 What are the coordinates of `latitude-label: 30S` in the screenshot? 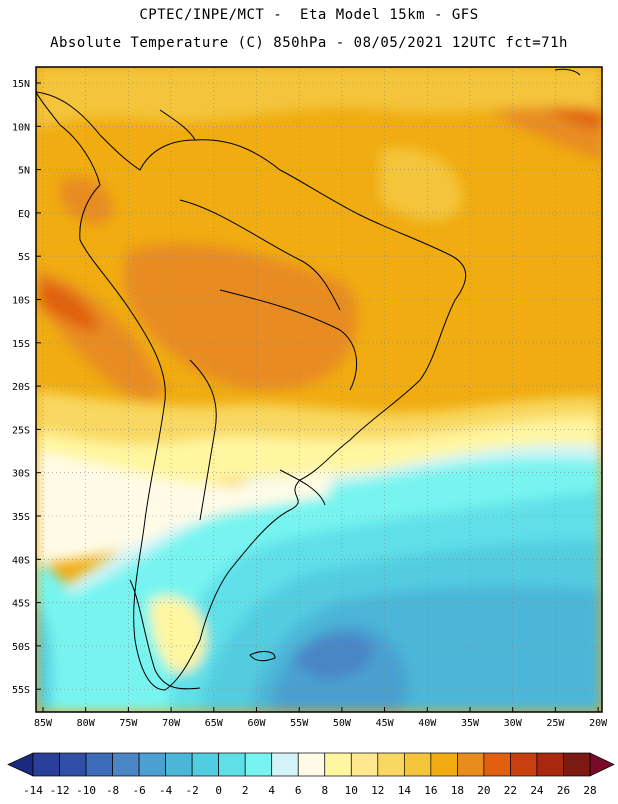 It's located at (21, 474).